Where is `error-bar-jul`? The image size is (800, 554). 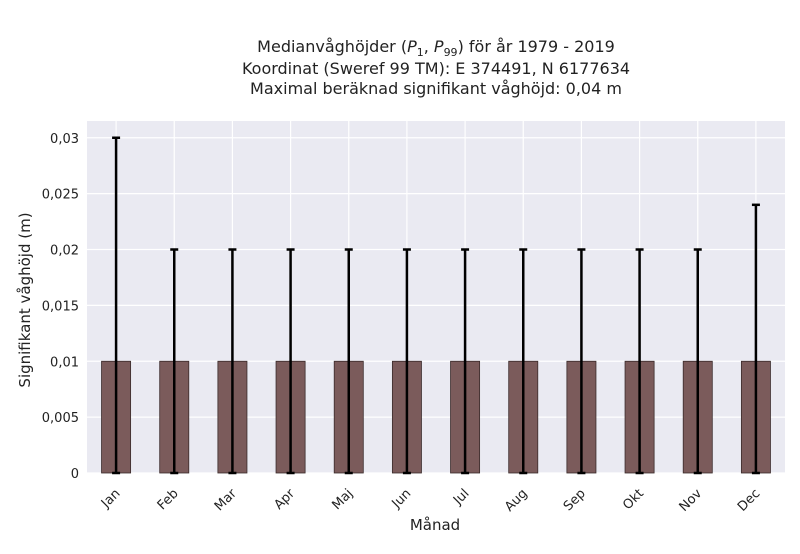
error-bar-jul is located at coordinates (465, 361).